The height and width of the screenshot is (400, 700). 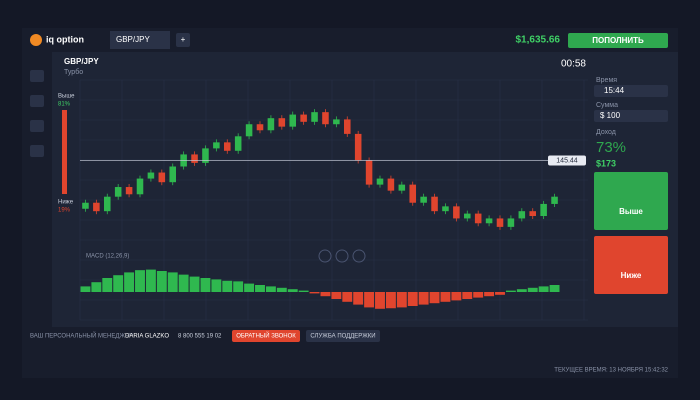 What do you see at coordinates (81, 336) in the screenshot?
I see `manager-label: ВАШ ПЕРСОНАЛЬНЫЙ МЕНЕДЖЕР` at bounding box center [81, 336].